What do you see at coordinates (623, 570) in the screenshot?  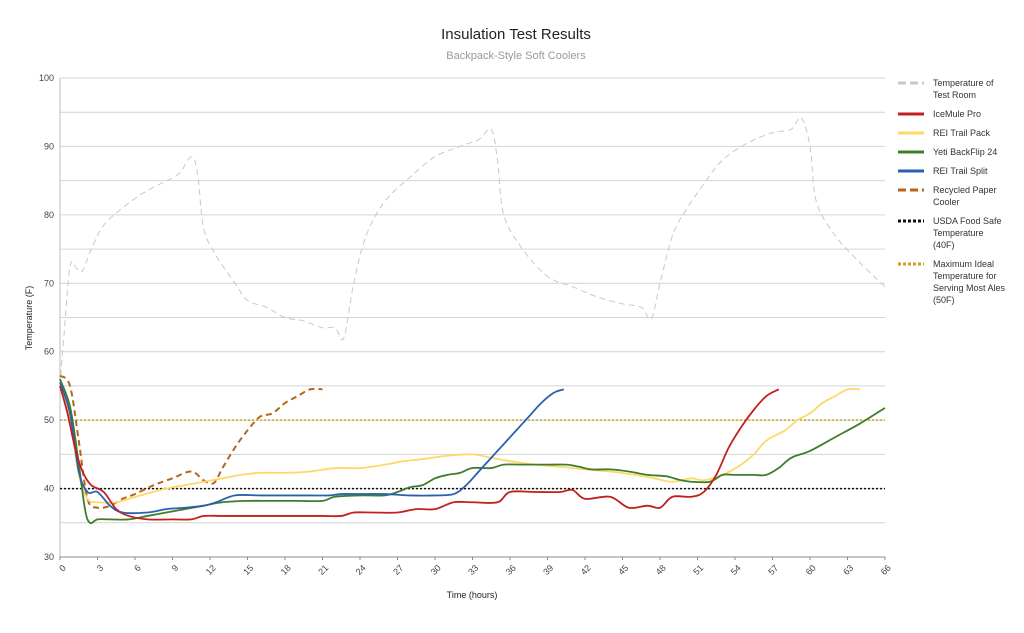 I see `x-tick-label: 45` at bounding box center [623, 570].